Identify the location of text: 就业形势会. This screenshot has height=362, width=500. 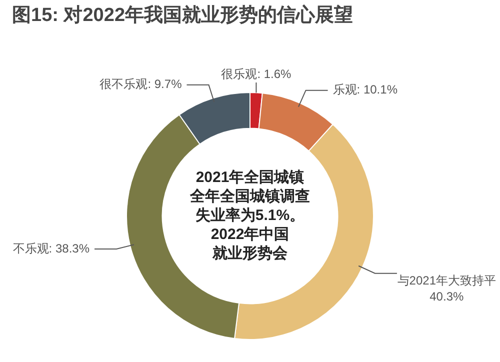
(250, 253).